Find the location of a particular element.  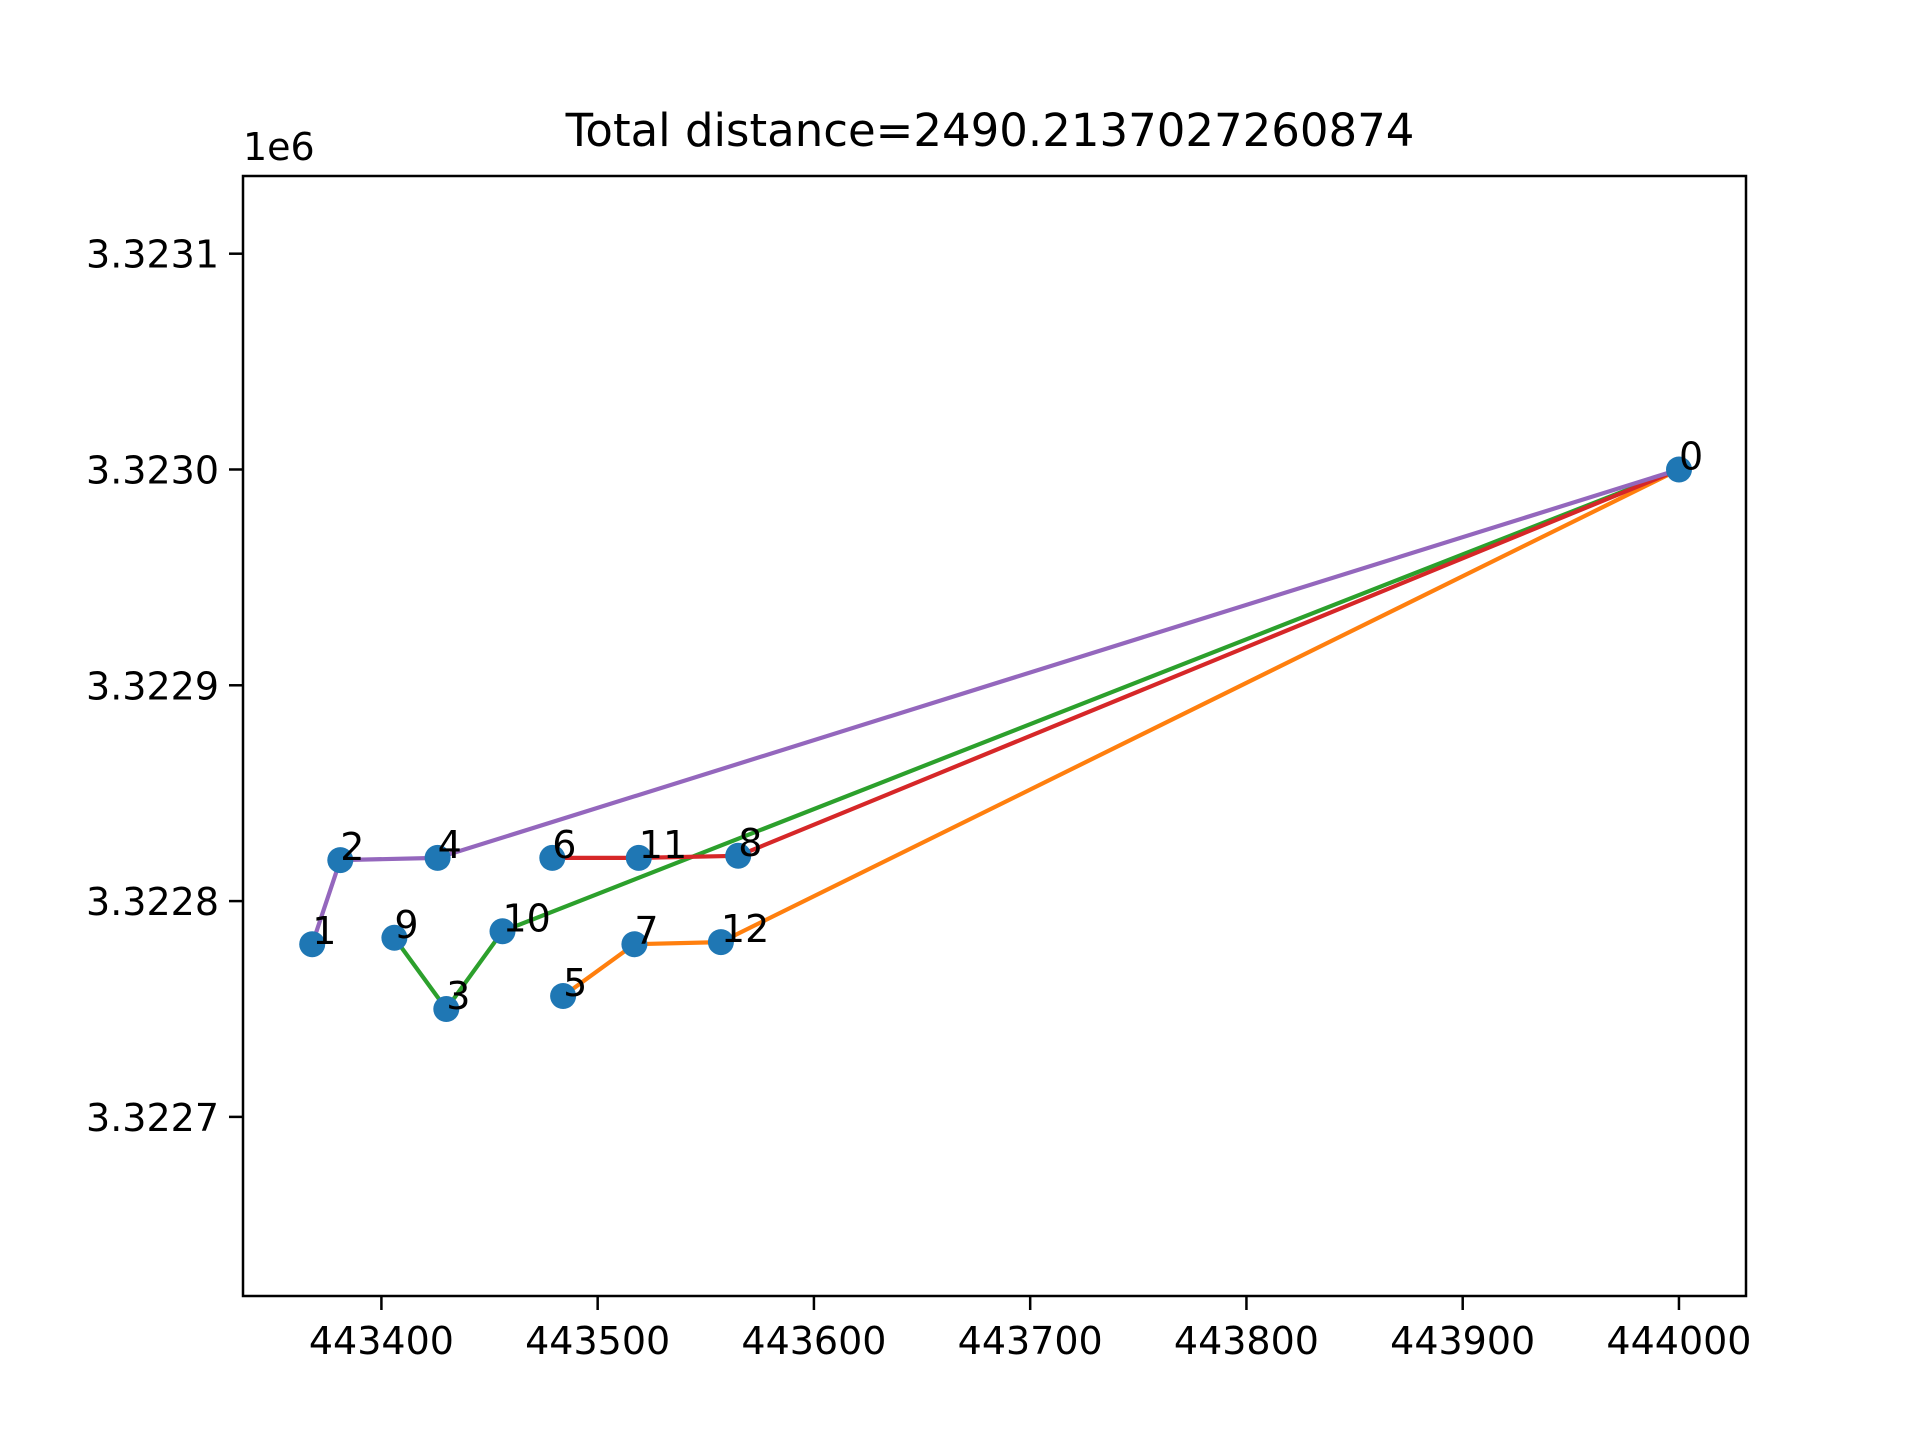

point-label-6: 6 is located at coordinates (564, 845).